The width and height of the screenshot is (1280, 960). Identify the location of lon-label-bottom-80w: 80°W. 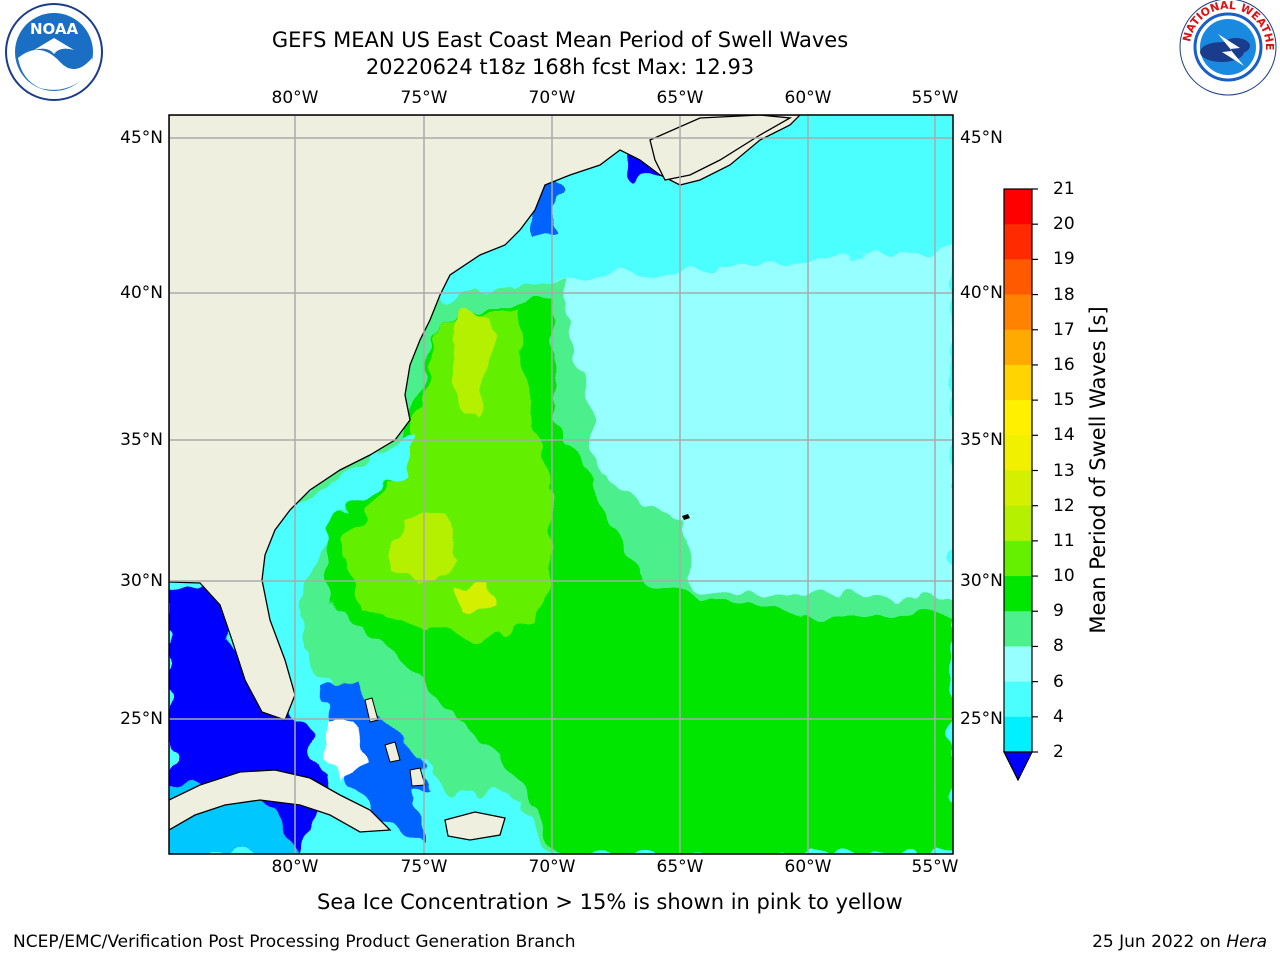
(295, 867).